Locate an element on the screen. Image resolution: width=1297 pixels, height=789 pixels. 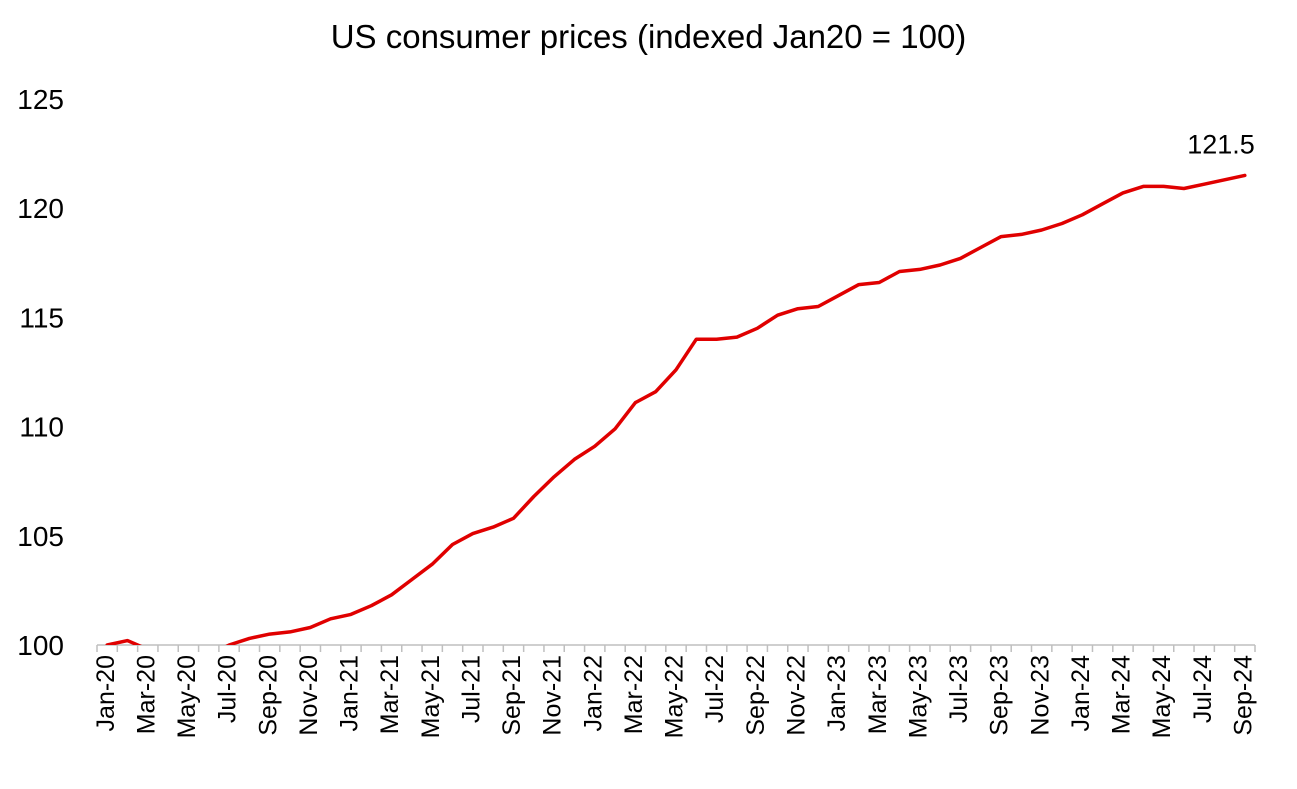
x-tick-label: Sep-24 is located at coordinates (1243, 695).